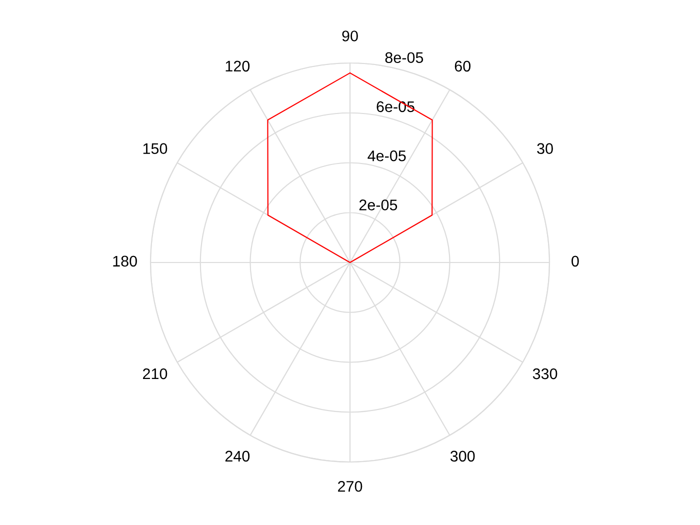 This screenshot has height=525, width=700. I want to click on spoke-label: 240, so click(237, 456).